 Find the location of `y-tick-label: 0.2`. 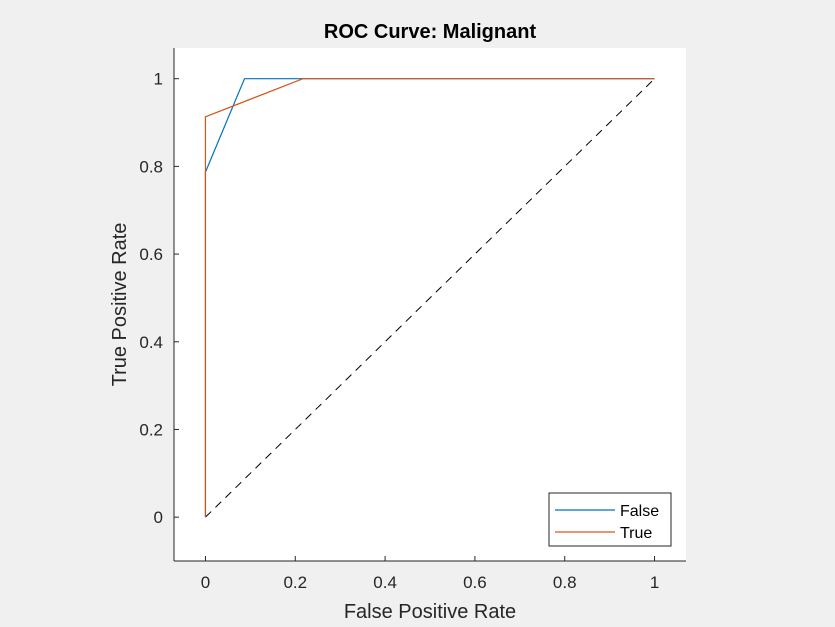

y-tick-label: 0.2 is located at coordinates (151, 429).